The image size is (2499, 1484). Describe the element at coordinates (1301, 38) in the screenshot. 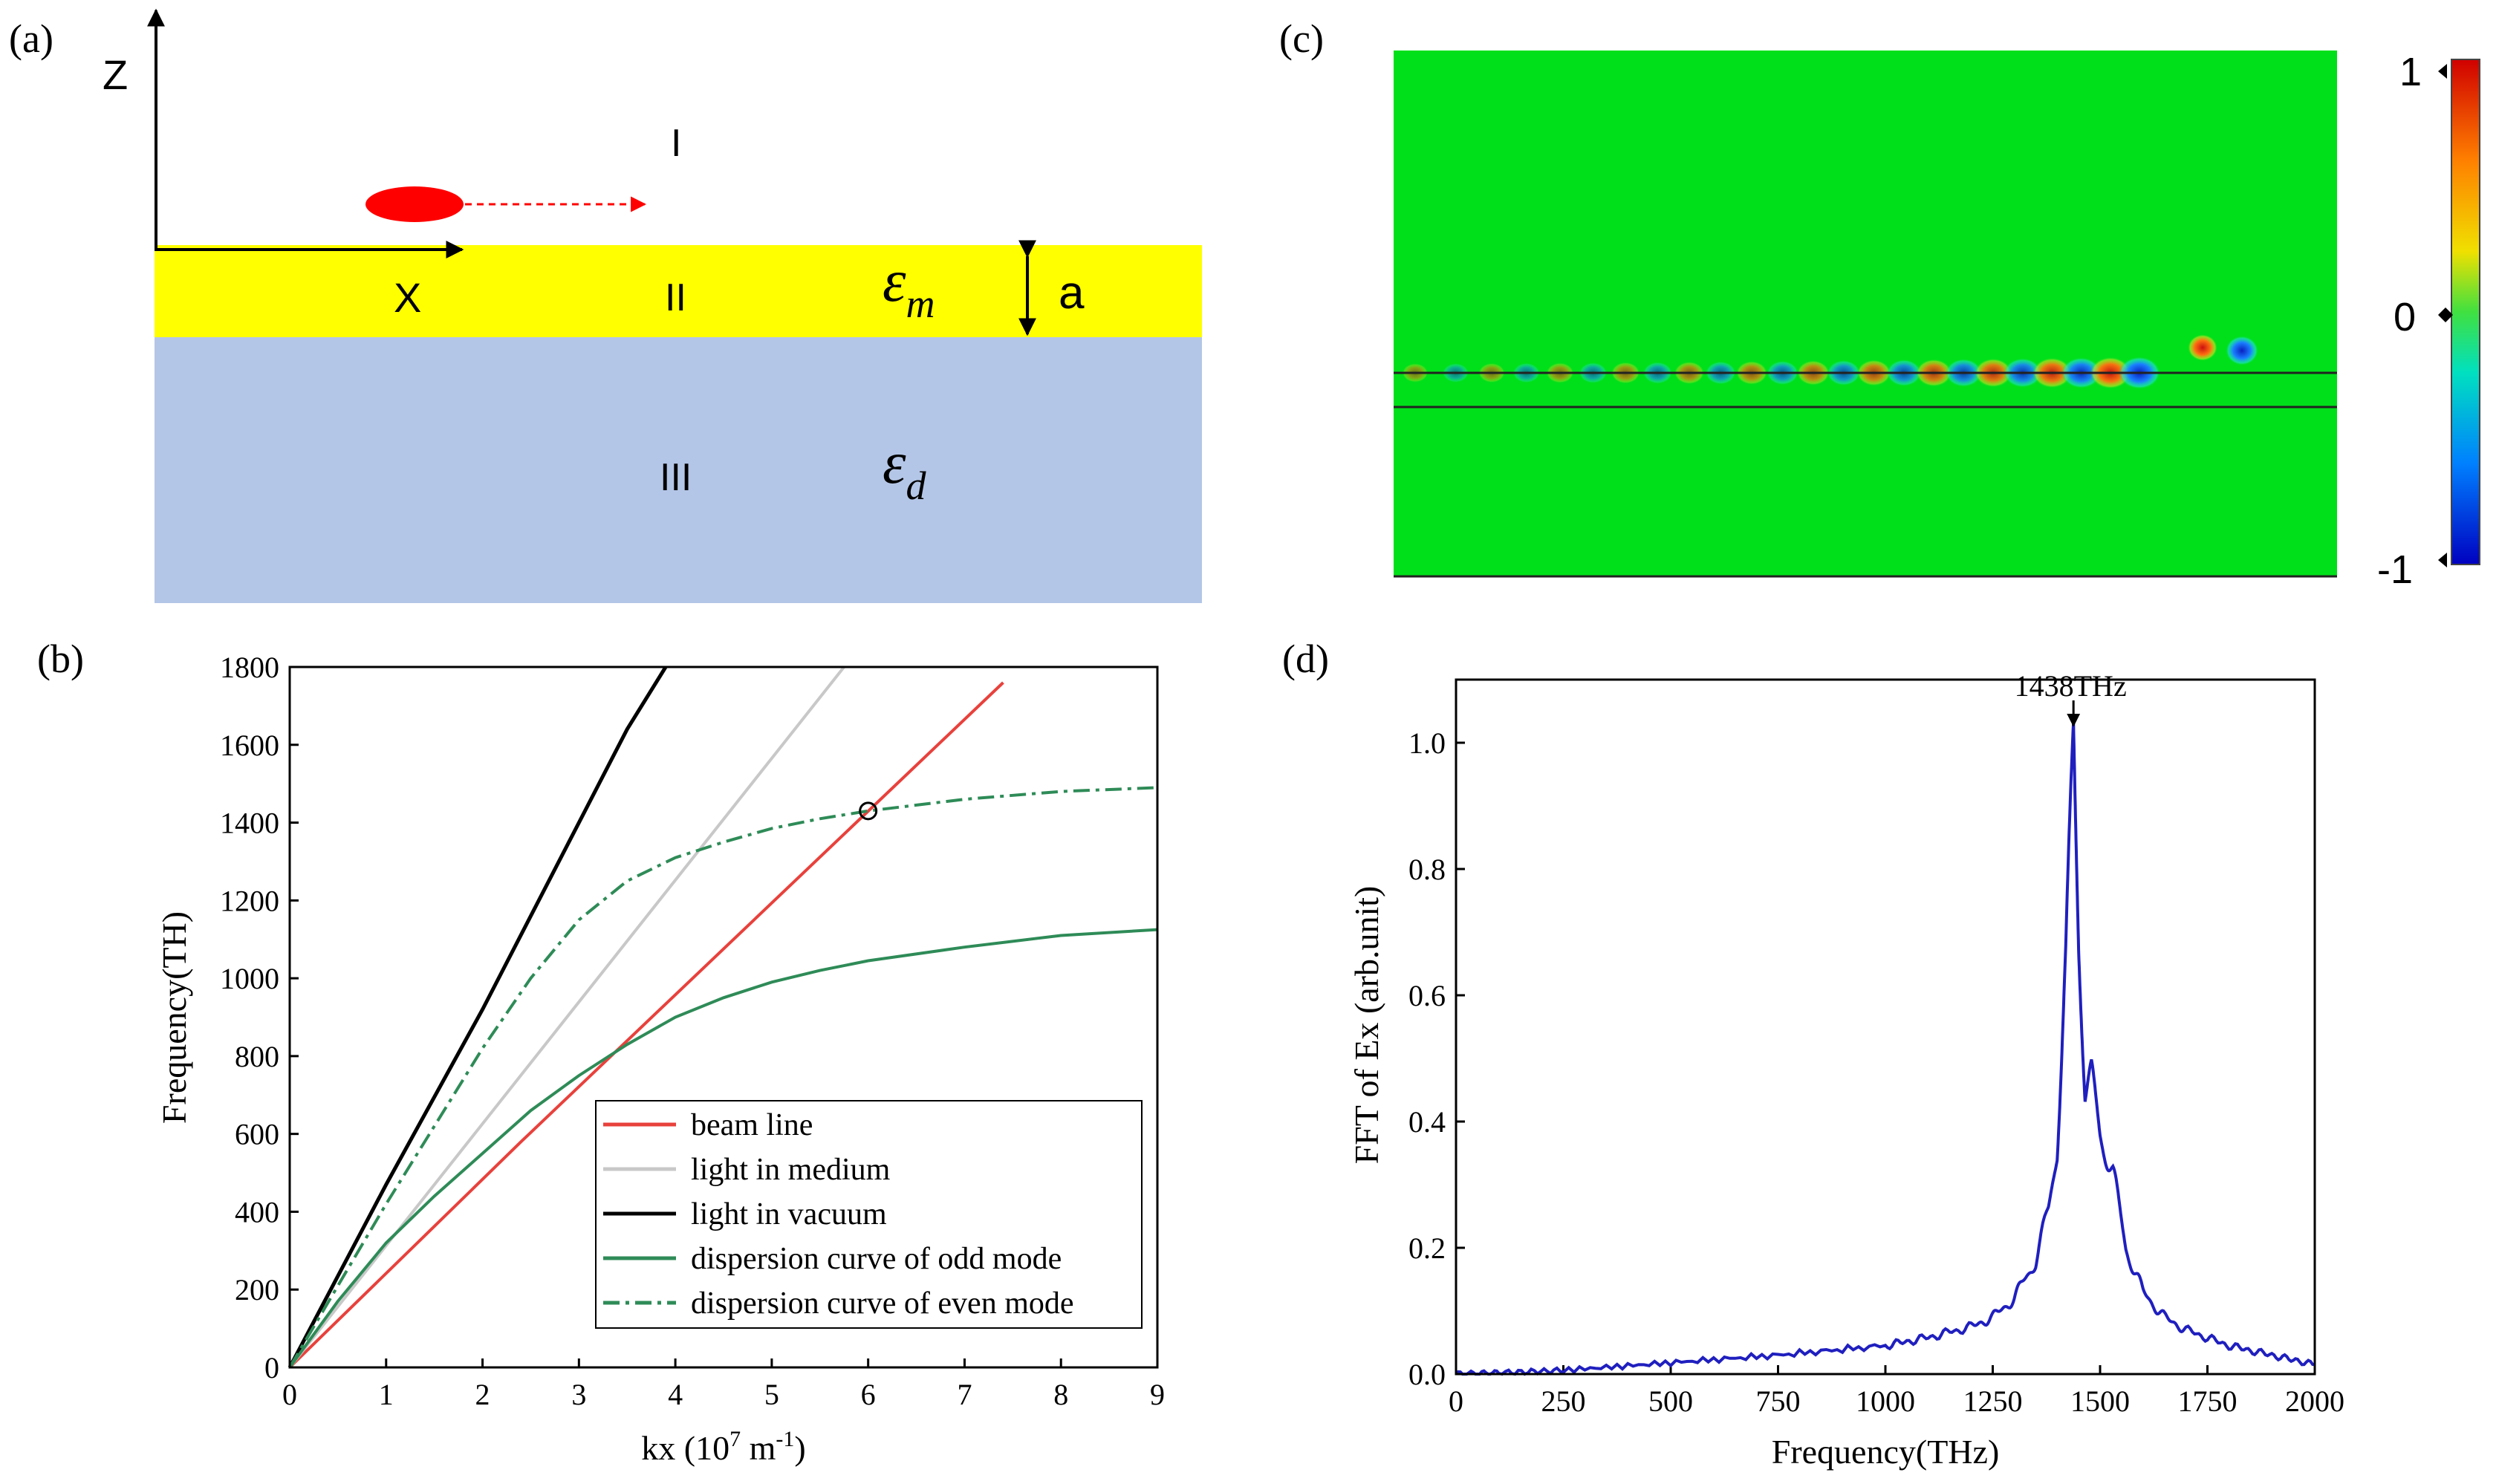

I see `panel-c-label: (c)` at that location.